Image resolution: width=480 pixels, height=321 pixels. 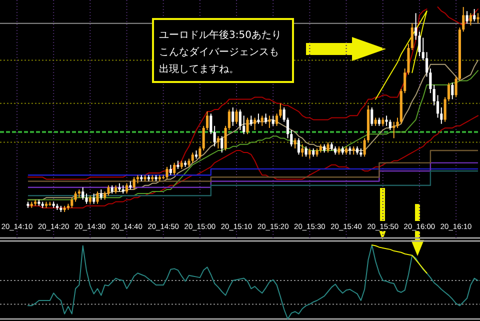 I want to click on annotation: 出現してますね。, so click(x=199, y=69).